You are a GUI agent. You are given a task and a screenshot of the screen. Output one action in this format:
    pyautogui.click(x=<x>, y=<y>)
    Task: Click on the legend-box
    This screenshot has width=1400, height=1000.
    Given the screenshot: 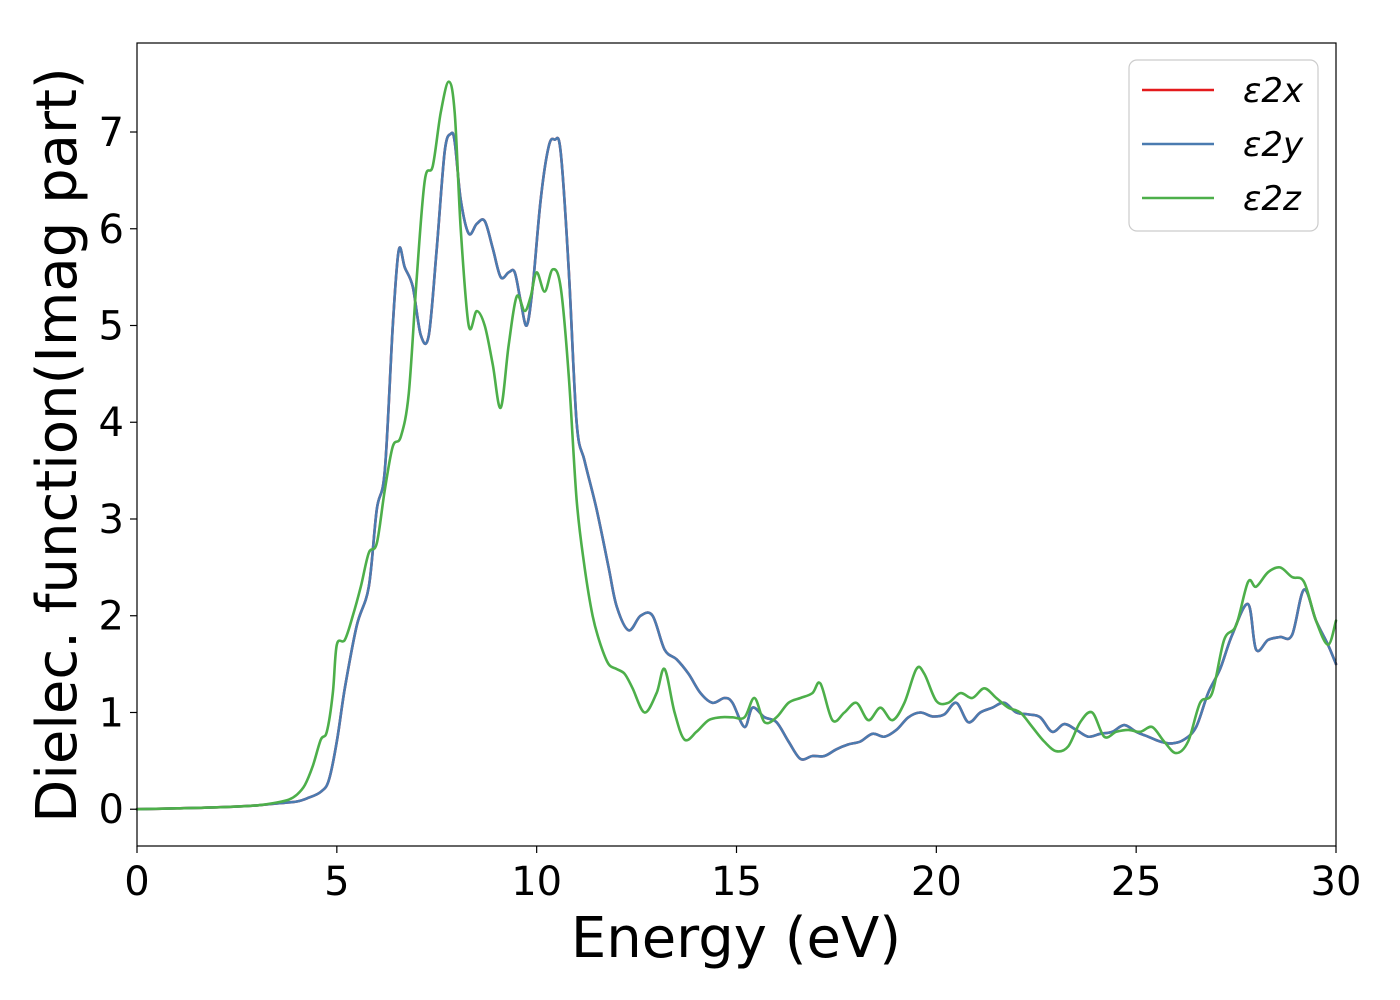 What is the action you would take?
    pyautogui.click(x=1223, y=145)
    